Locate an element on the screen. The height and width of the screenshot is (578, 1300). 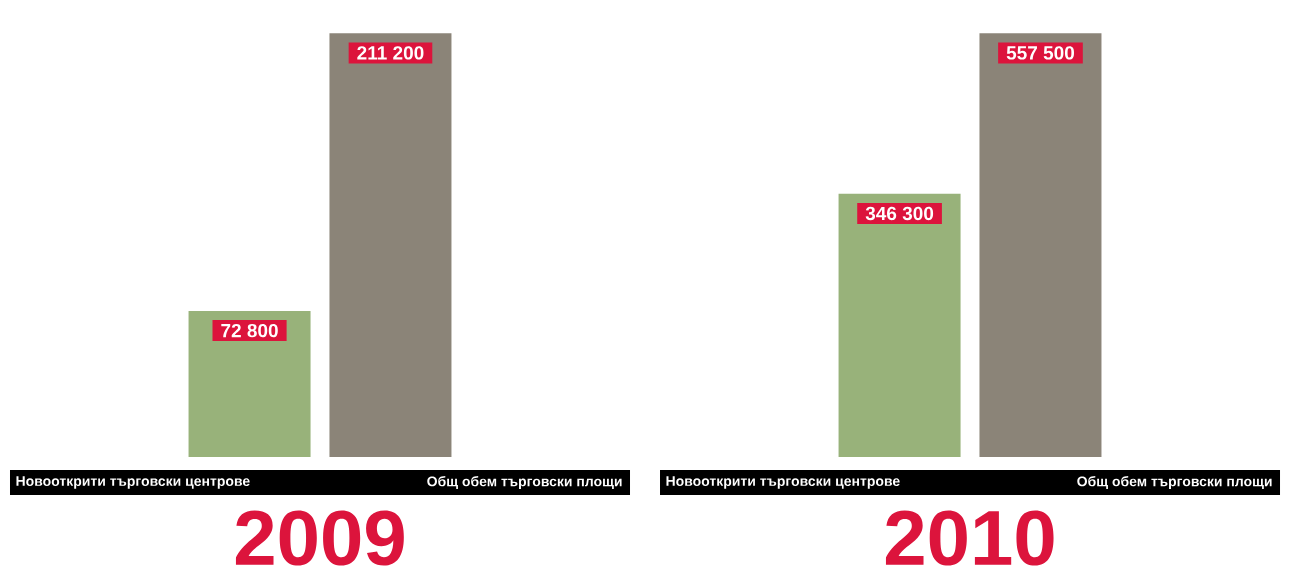
data-label: 346 300 is located at coordinates (899, 213).